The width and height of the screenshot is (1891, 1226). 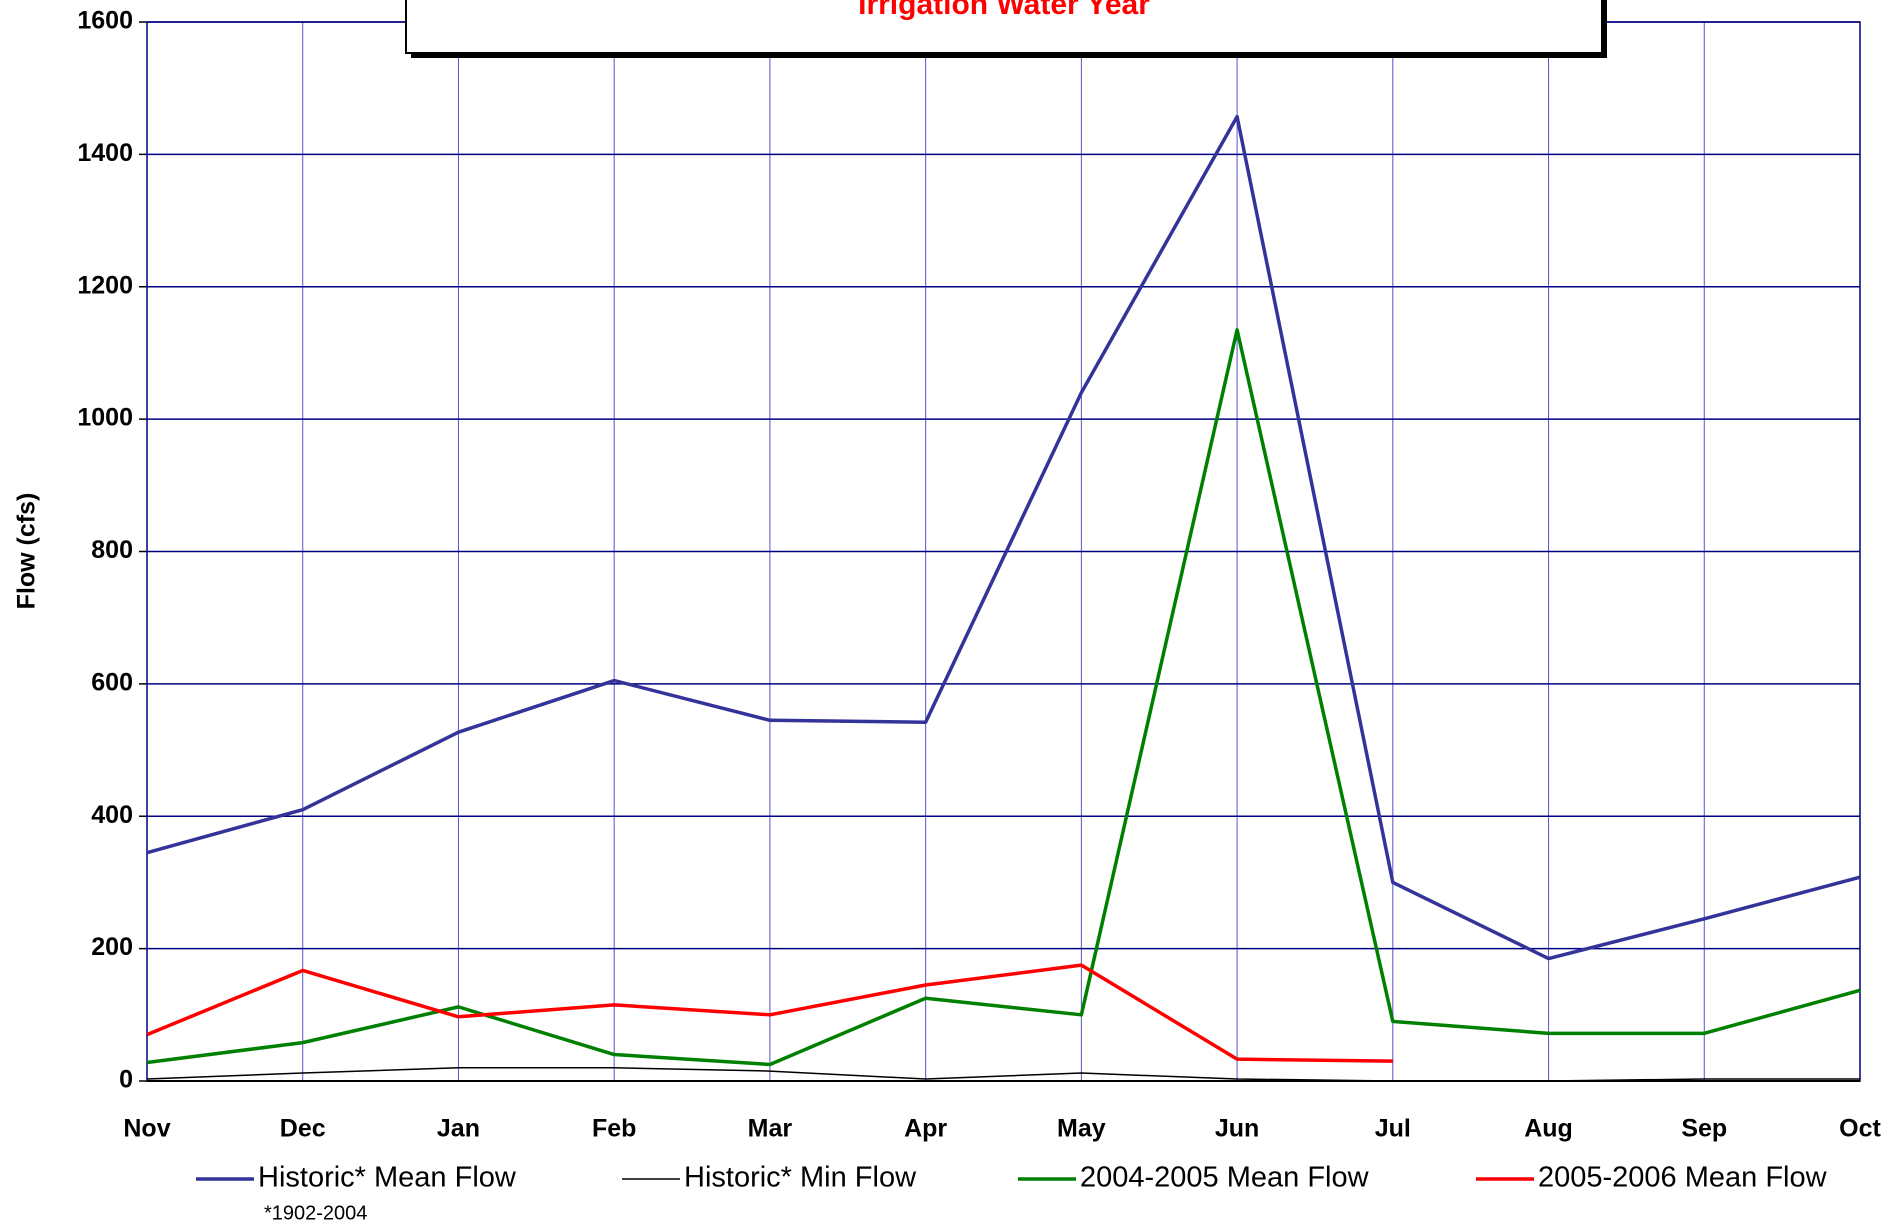 What do you see at coordinates (1004, 10) in the screenshot?
I see `chart-title: Irrigation Water Year` at bounding box center [1004, 10].